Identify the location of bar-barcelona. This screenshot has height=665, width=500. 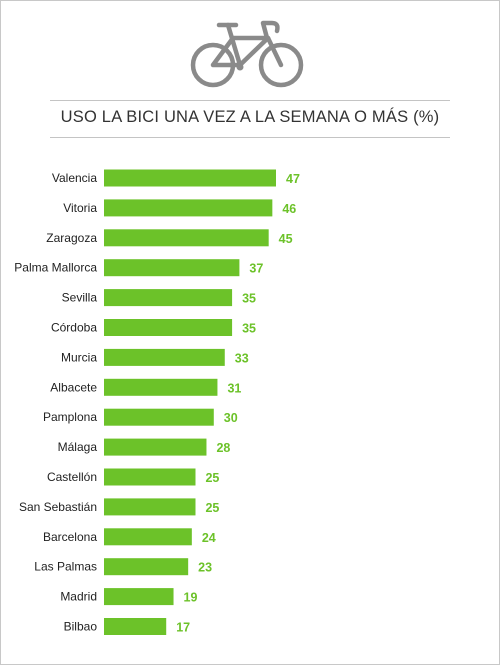
(148, 537).